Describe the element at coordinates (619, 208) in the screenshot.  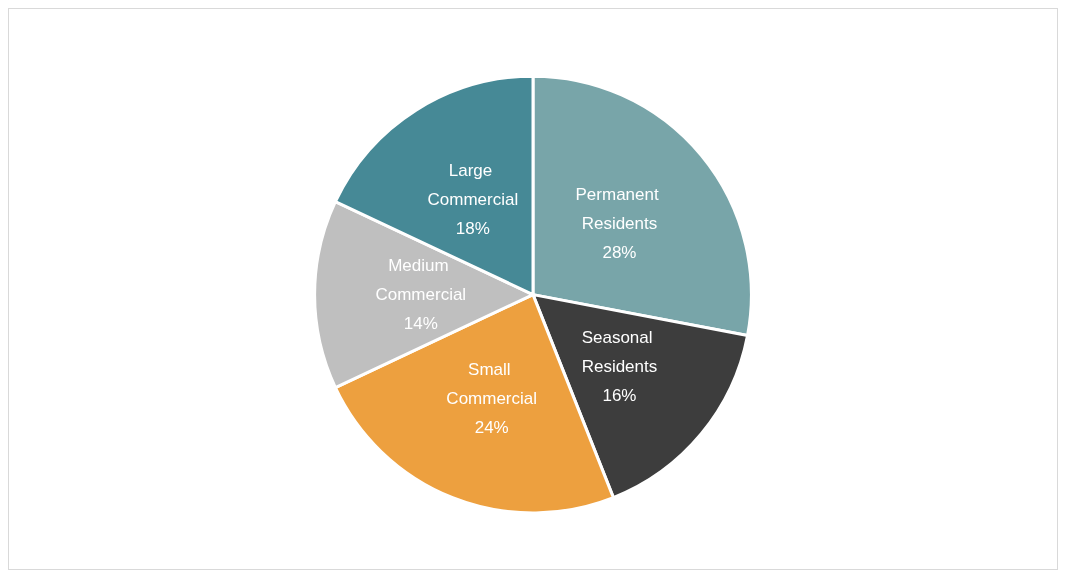
I see `slice-label: Permanent Residents` at that location.